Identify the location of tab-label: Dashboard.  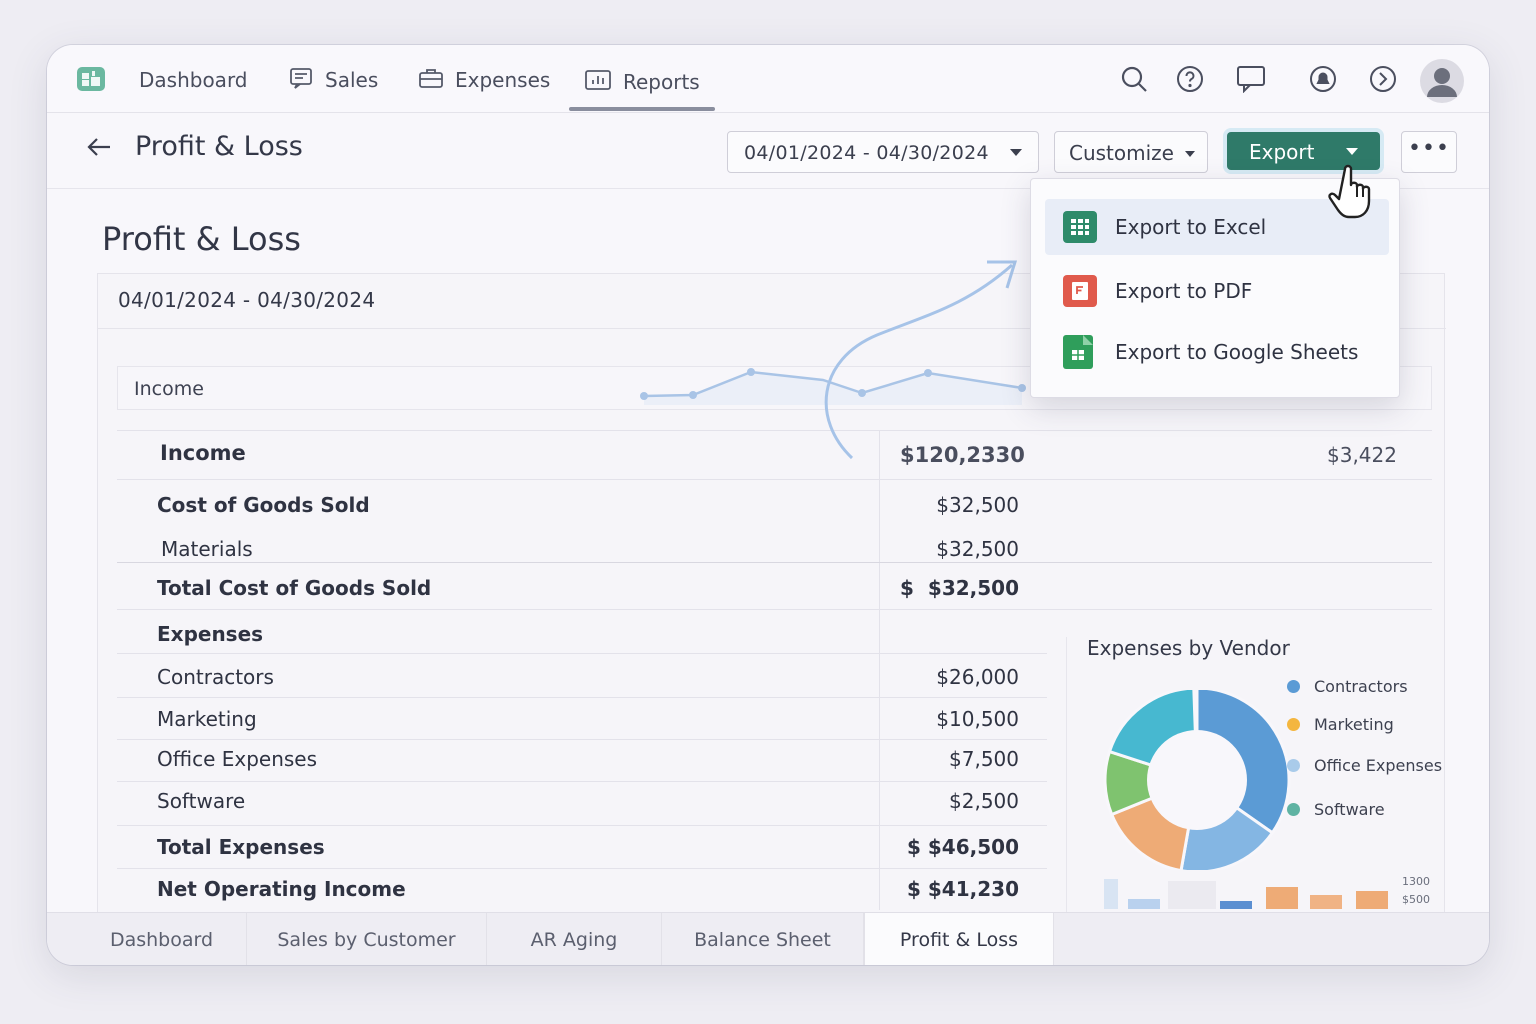
(161, 939).